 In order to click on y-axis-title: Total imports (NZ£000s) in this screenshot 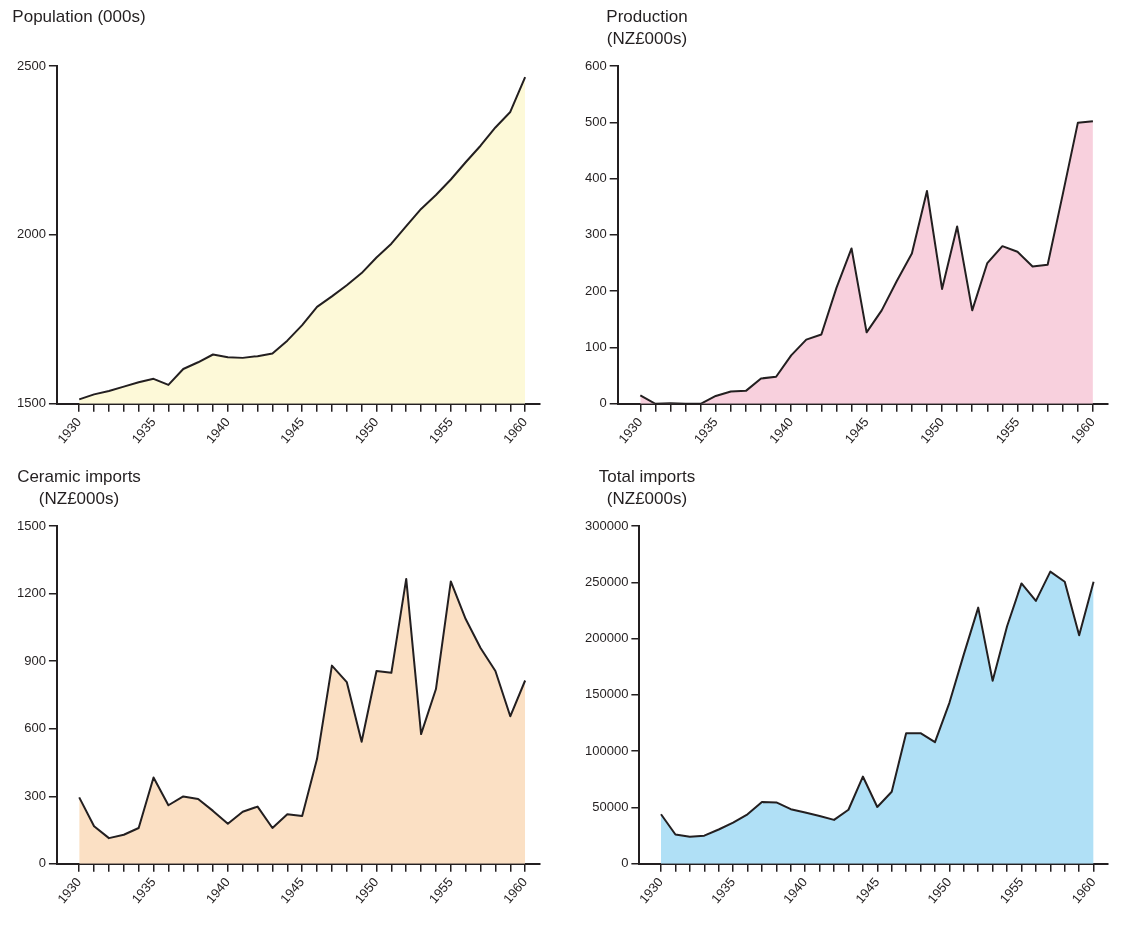, I will do `click(647, 488)`.